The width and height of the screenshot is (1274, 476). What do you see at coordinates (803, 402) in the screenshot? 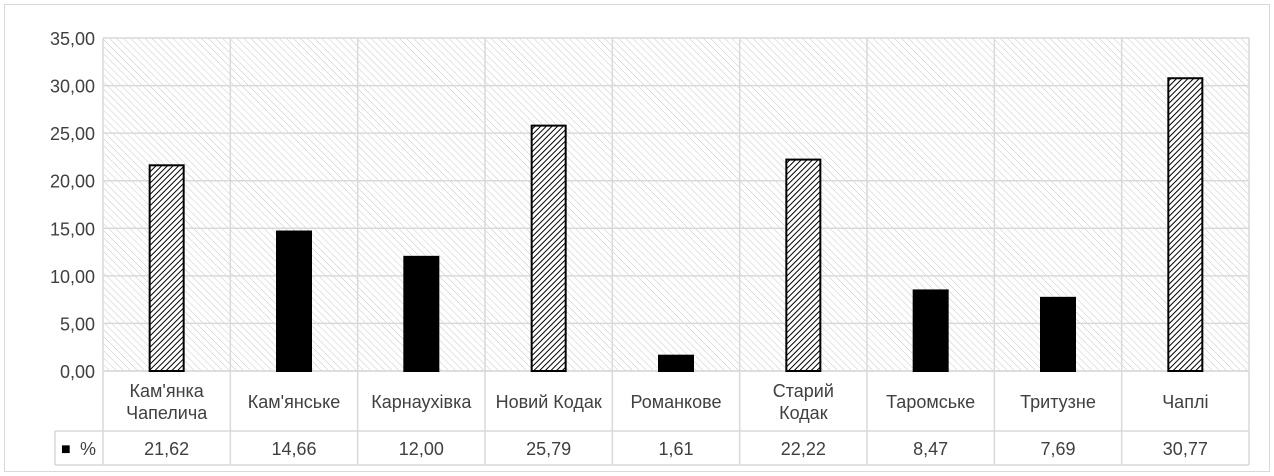
I see `x-category-label: Старий Кодак` at bounding box center [803, 402].